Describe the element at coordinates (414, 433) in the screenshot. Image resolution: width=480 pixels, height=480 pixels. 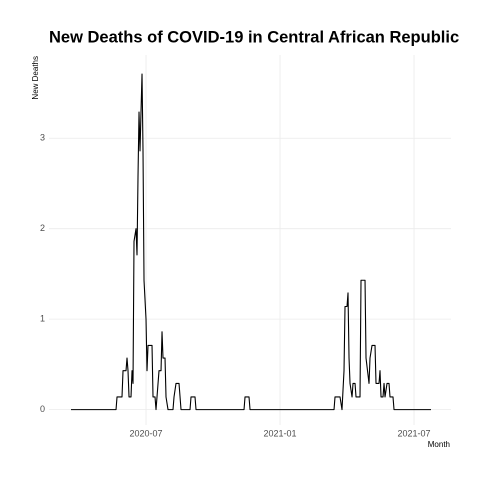
I see `x-tick-label: 2021-07` at that location.